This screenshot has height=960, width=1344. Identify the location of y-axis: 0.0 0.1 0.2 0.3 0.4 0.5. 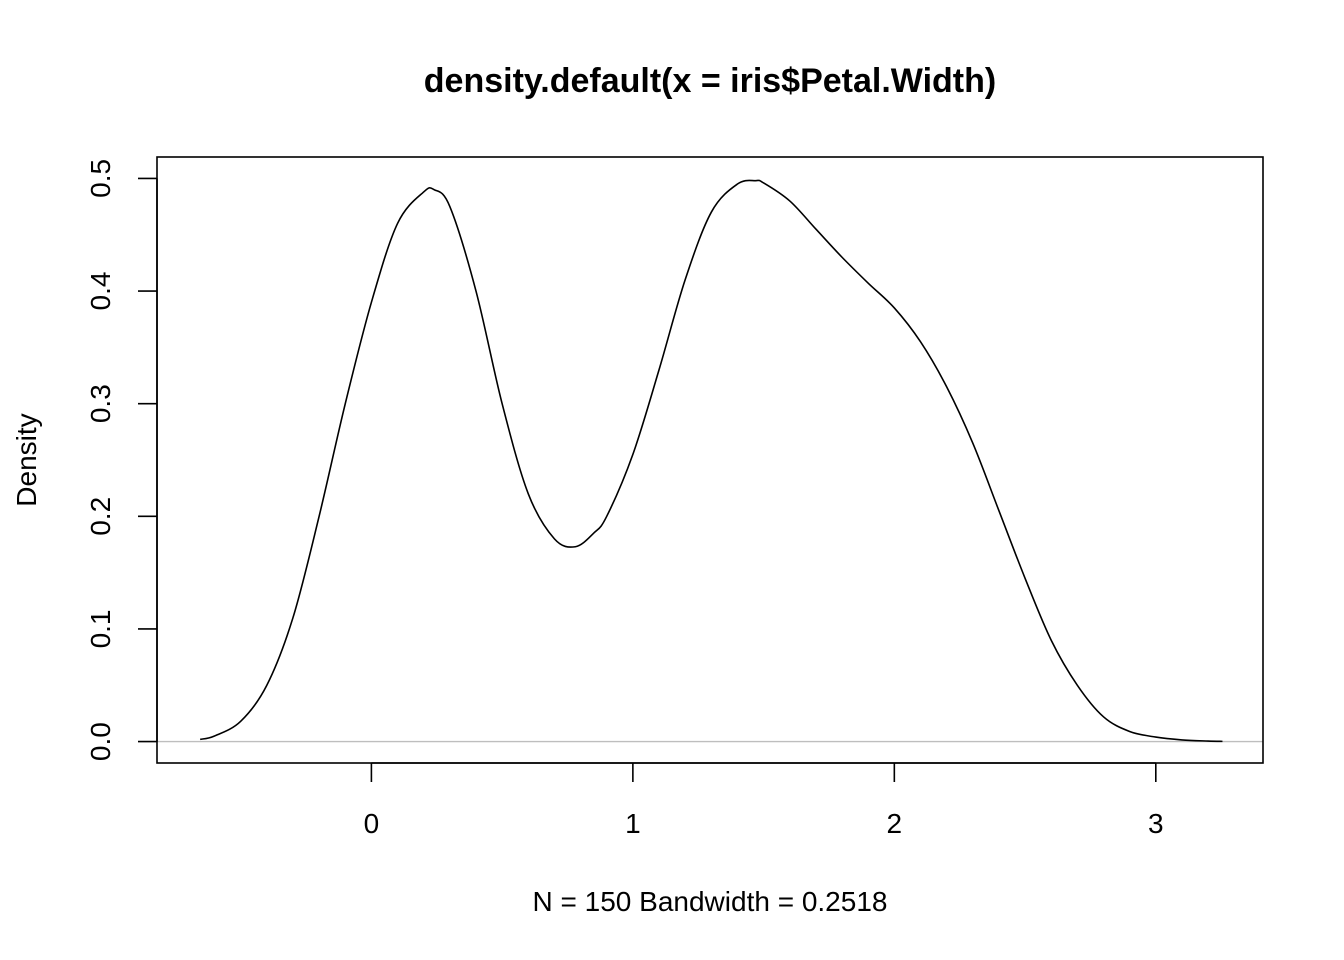
(121, 460).